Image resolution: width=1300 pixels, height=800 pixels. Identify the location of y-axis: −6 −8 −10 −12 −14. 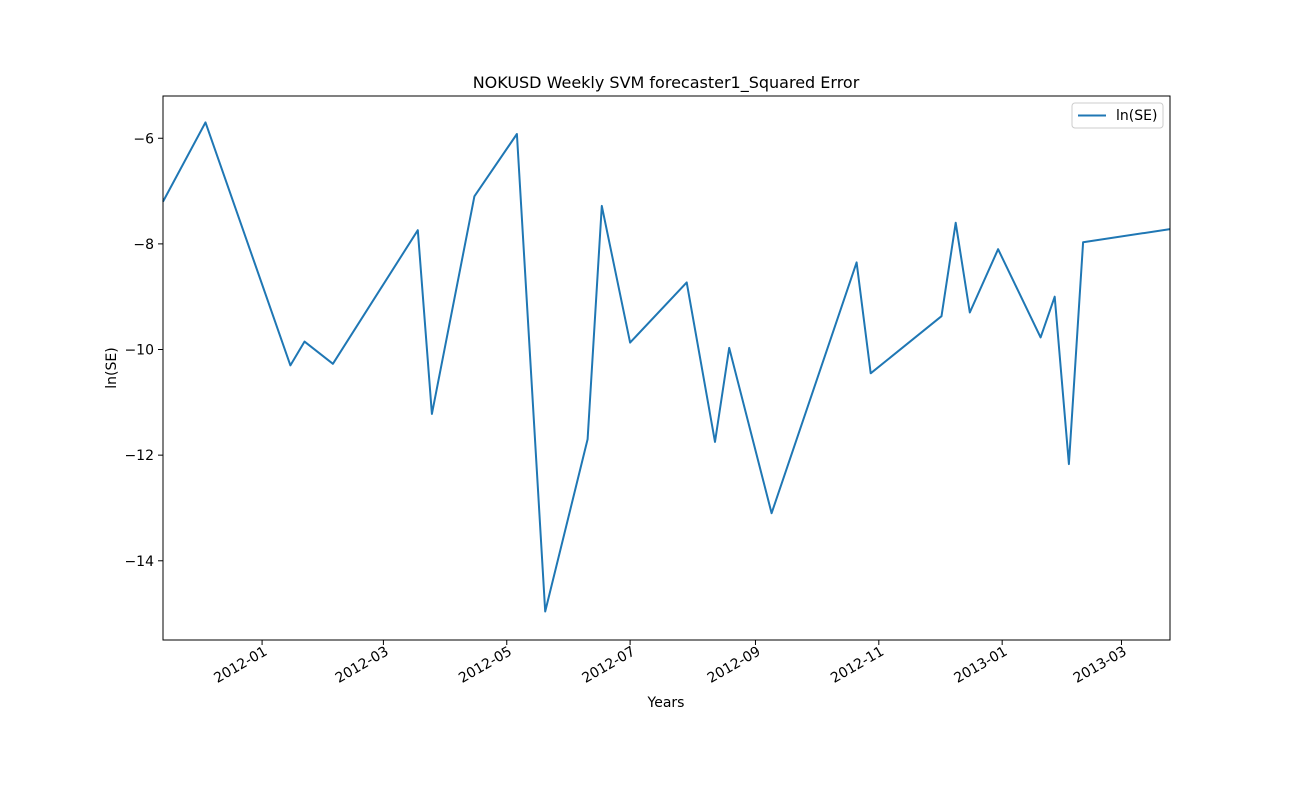
(143, 350).